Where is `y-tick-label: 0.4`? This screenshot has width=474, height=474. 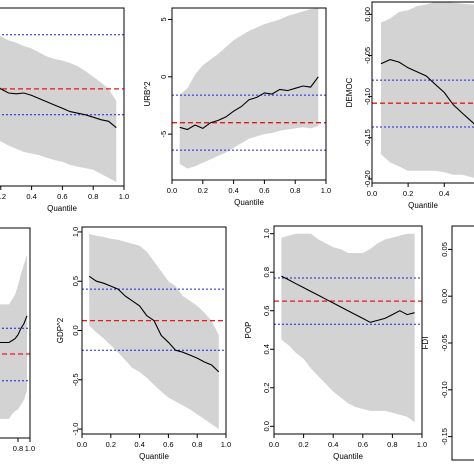
y-tick-label: 0.4 is located at coordinates (266, 349).